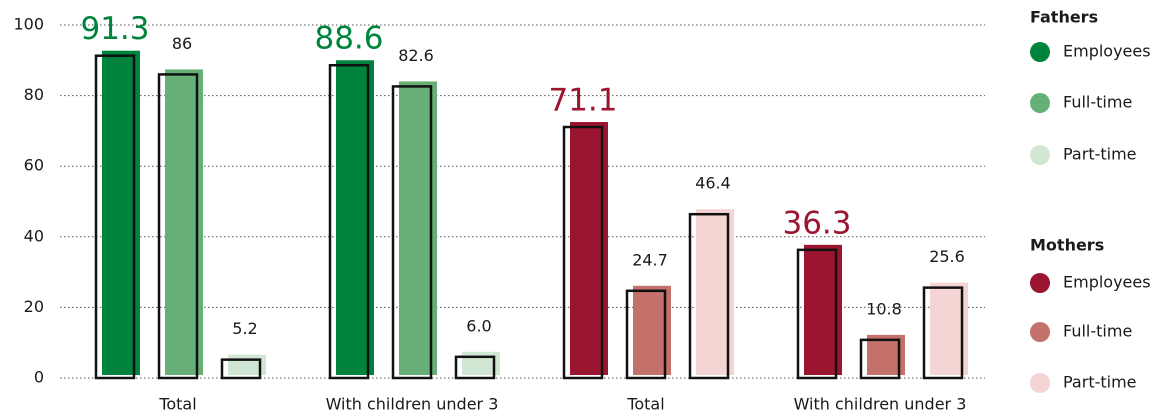  Describe the element at coordinates (816, 223) in the screenshot. I see `value-label: 36.3` at that location.